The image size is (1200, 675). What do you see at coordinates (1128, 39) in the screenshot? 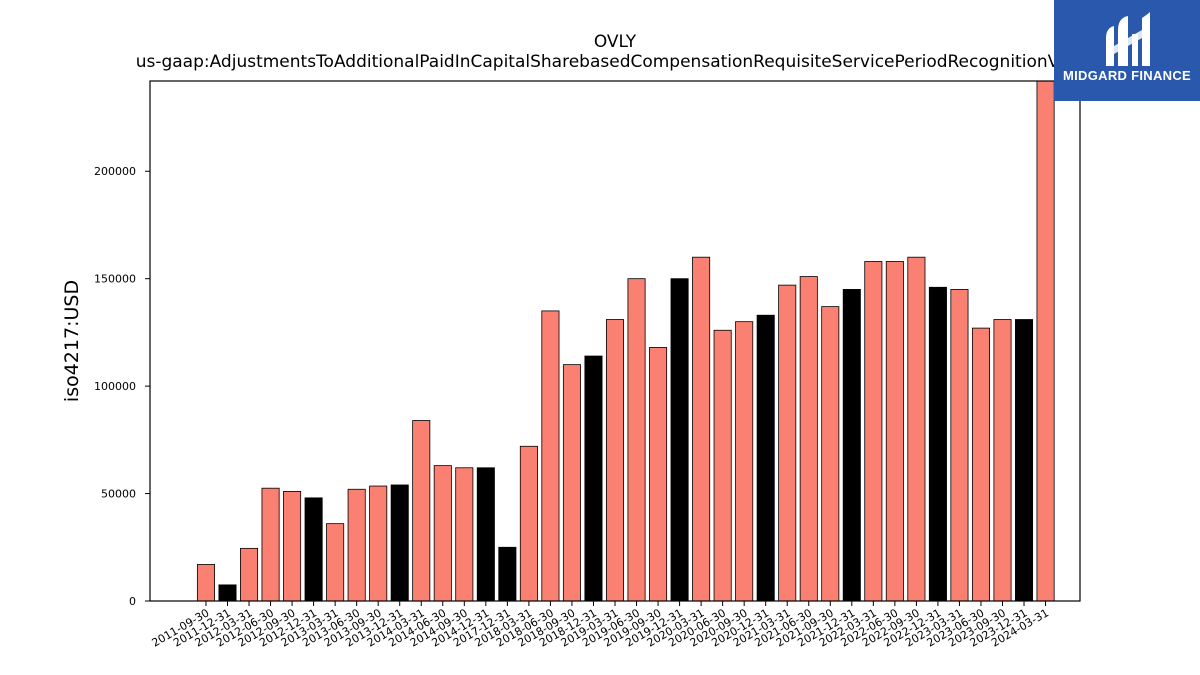
I see `midgard-m-icon` at bounding box center [1128, 39].